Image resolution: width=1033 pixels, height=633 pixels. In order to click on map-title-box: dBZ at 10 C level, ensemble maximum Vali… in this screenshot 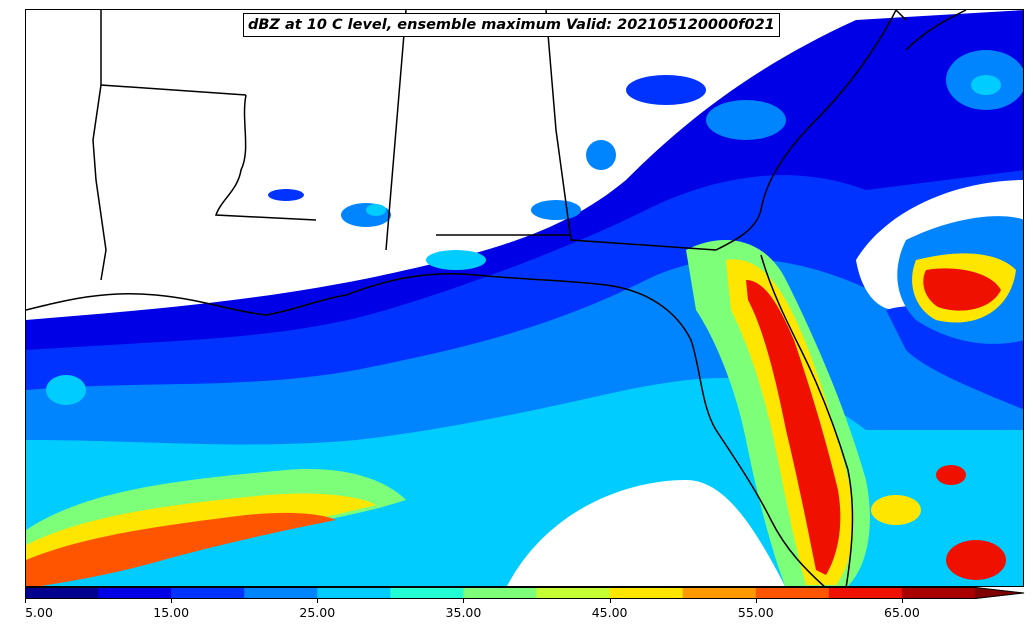, I will do `click(511, 25)`.